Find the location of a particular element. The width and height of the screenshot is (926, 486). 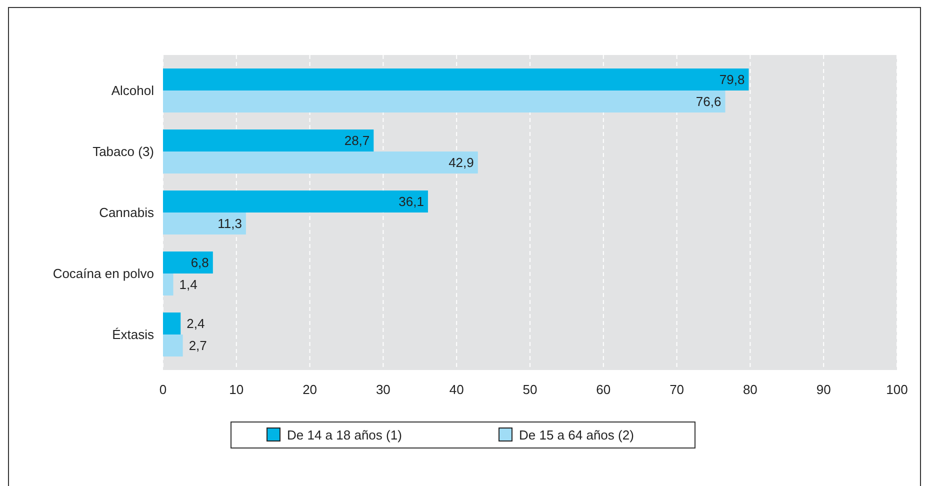

data-label: 76,6 is located at coordinates (709, 102).